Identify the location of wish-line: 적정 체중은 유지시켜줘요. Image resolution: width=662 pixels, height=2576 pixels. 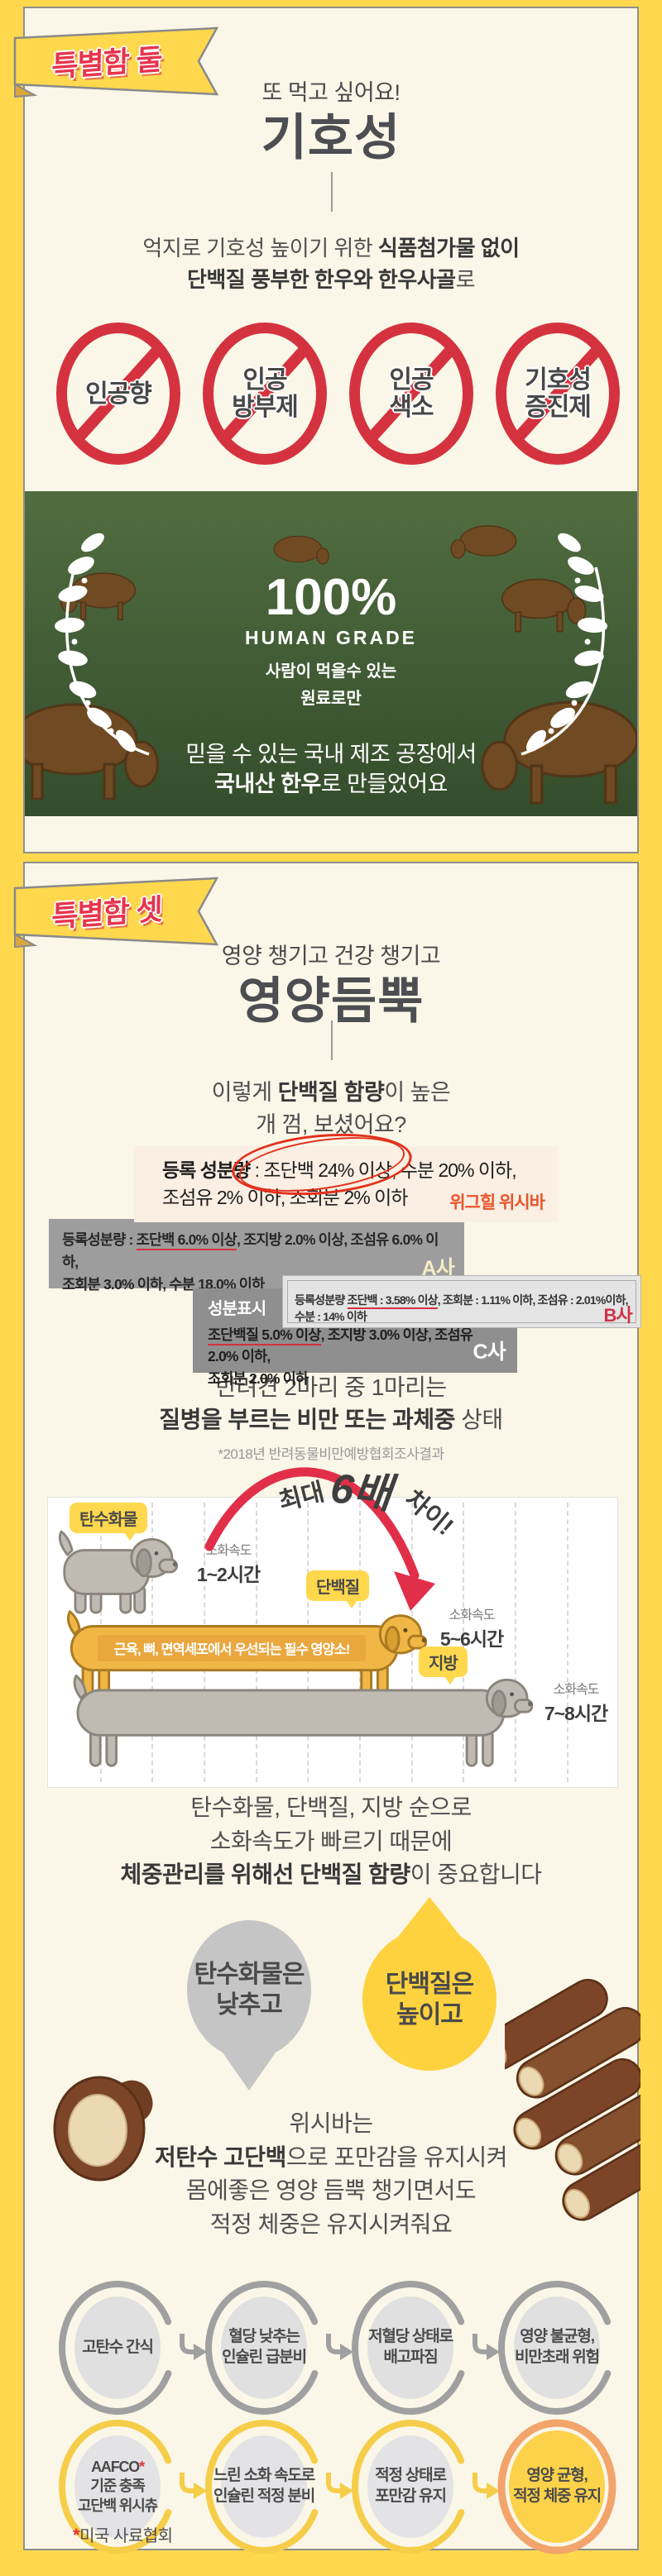
(331, 2223).